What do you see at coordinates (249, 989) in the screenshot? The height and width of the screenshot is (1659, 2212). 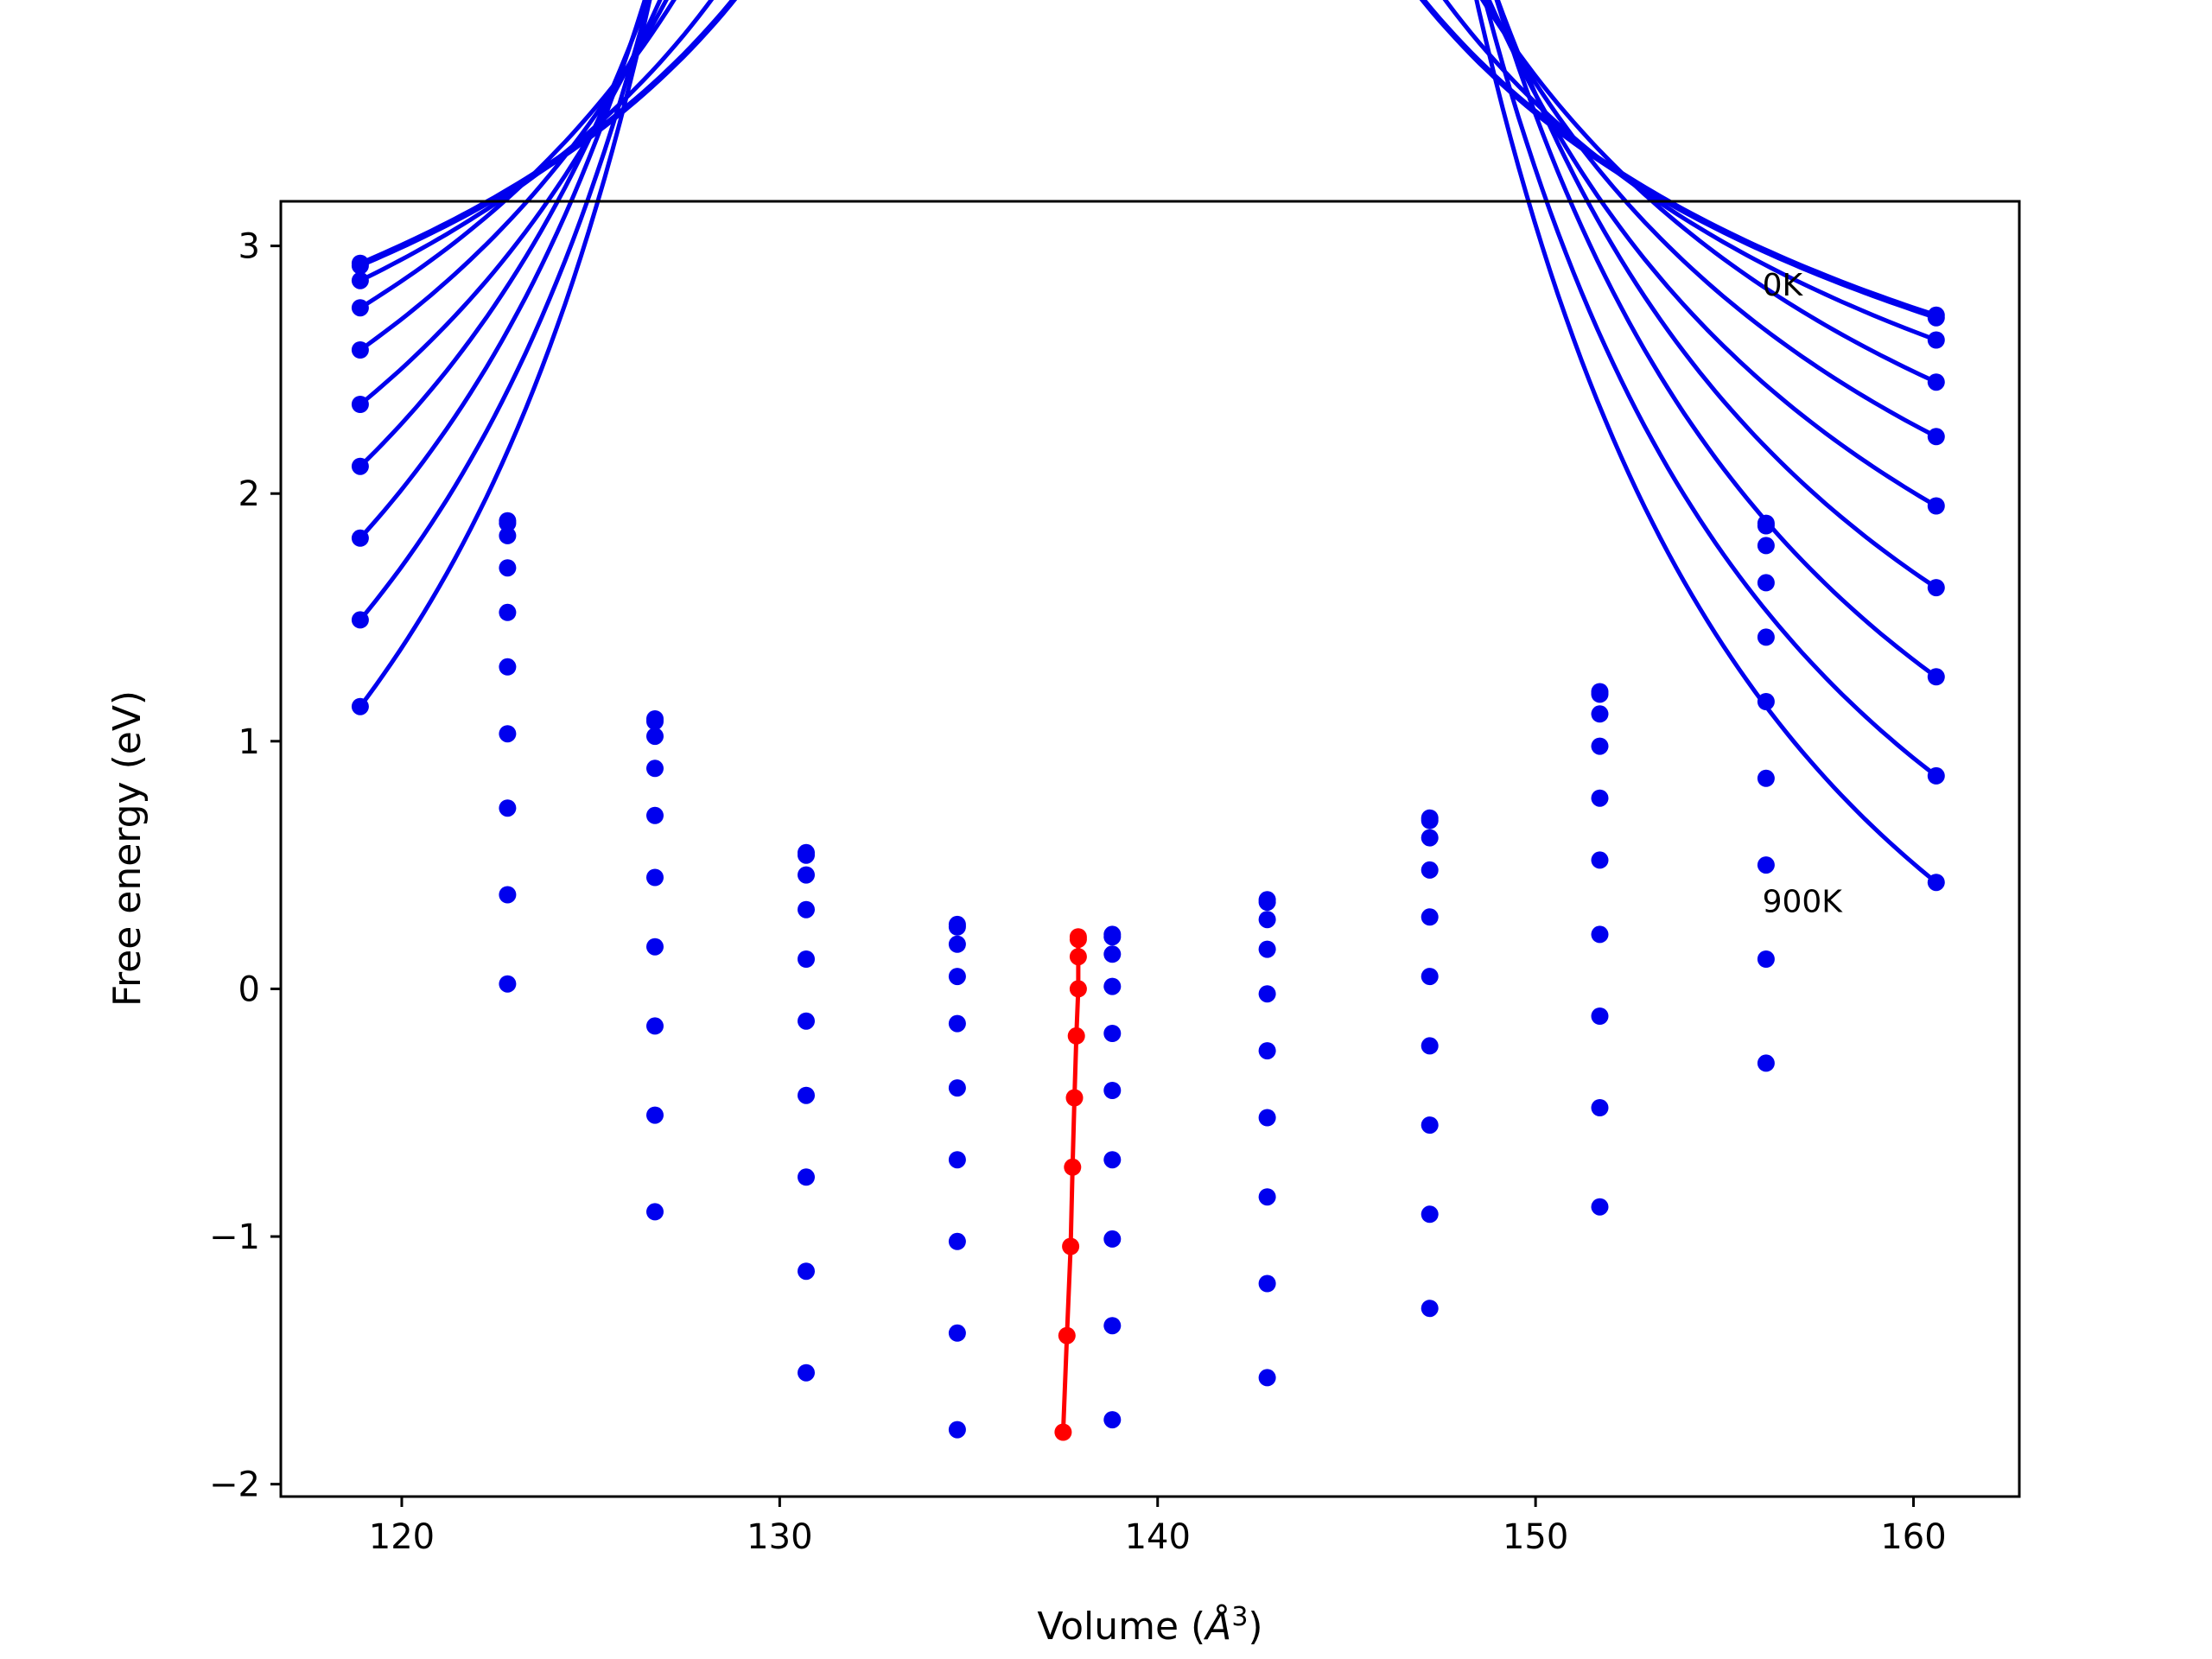 I see `y-tick-label: 0` at bounding box center [249, 989].